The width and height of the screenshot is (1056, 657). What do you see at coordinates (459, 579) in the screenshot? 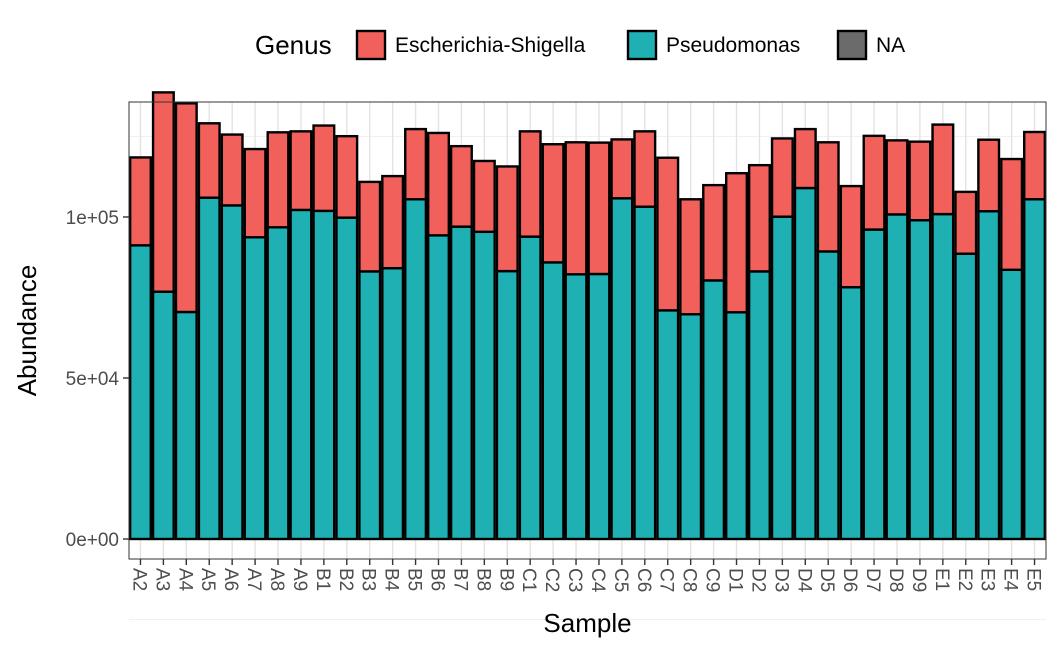
I see `x-tick-label: B7` at bounding box center [459, 579].